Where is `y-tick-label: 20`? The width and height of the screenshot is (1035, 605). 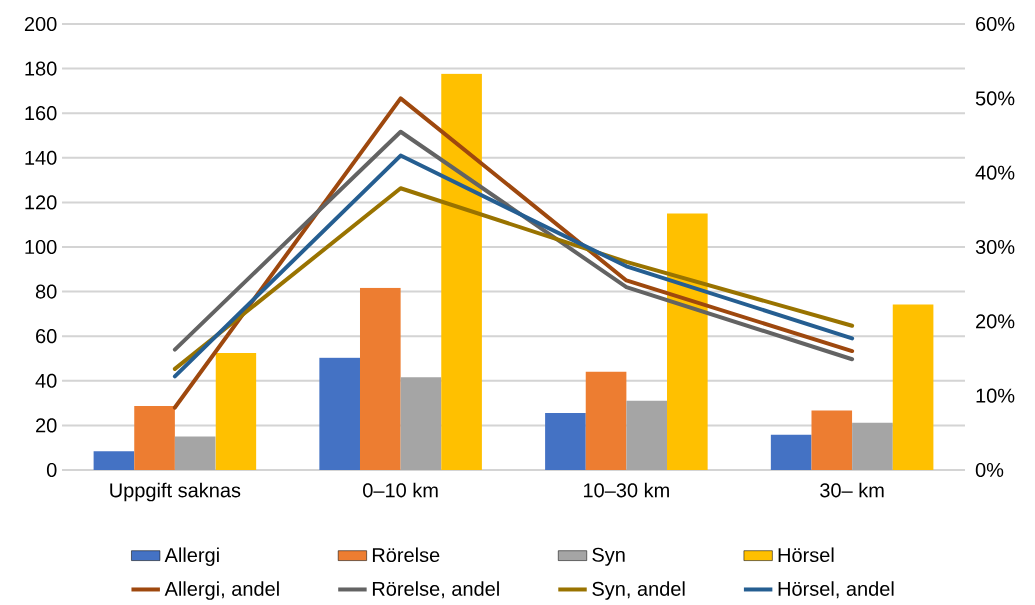 y-tick-label: 20 is located at coordinates (46, 425).